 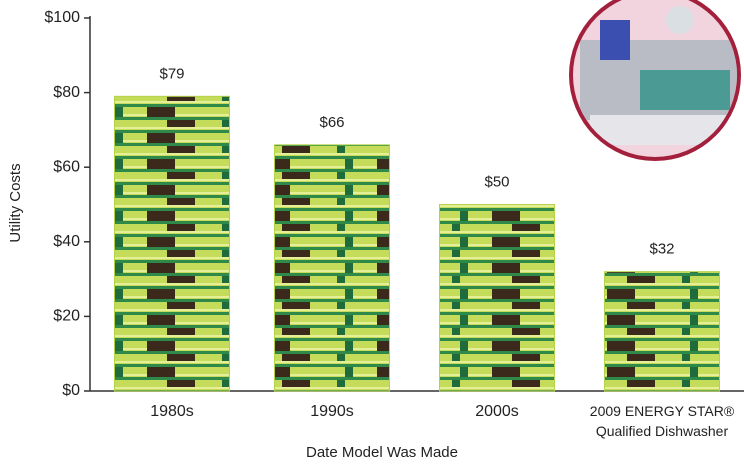 What do you see at coordinates (661, 249) in the screenshot?
I see `value-label: $32` at bounding box center [661, 249].